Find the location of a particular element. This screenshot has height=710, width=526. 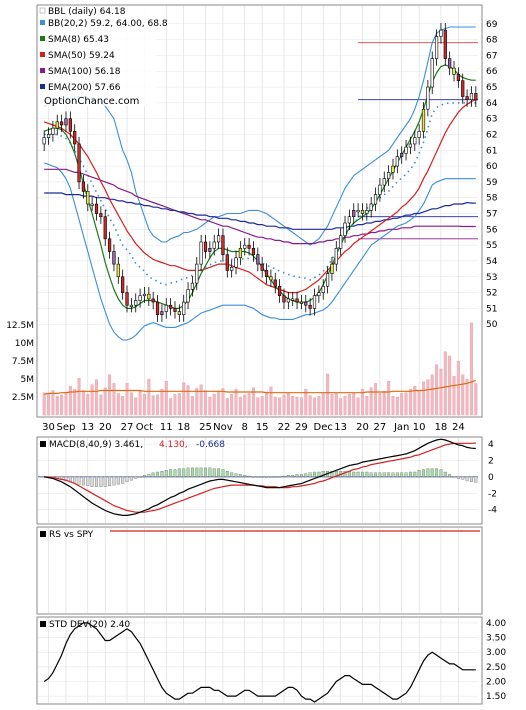

std-panel-frame is located at coordinates (259, 660).